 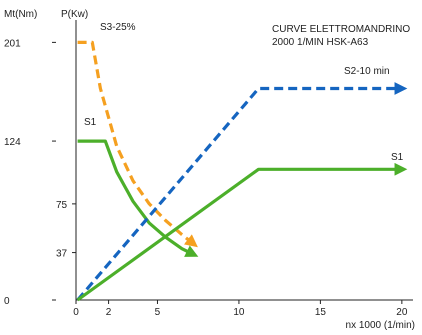 What do you see at coordinates (380, 325) in the screenshot?
I see `x-axis-label: nx 1000 (1/min)` at bounding box center [380, 325].